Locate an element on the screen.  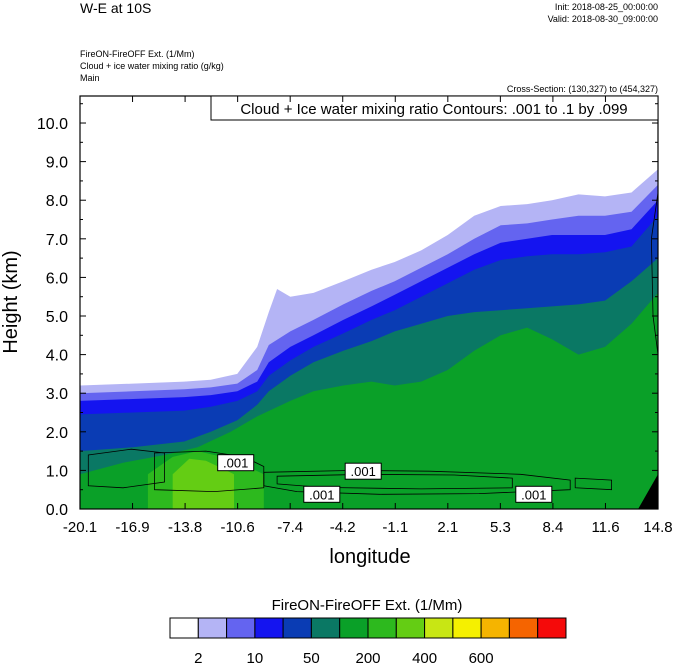
x-tick-label: -7.4 is located at coordinates (290, 527).